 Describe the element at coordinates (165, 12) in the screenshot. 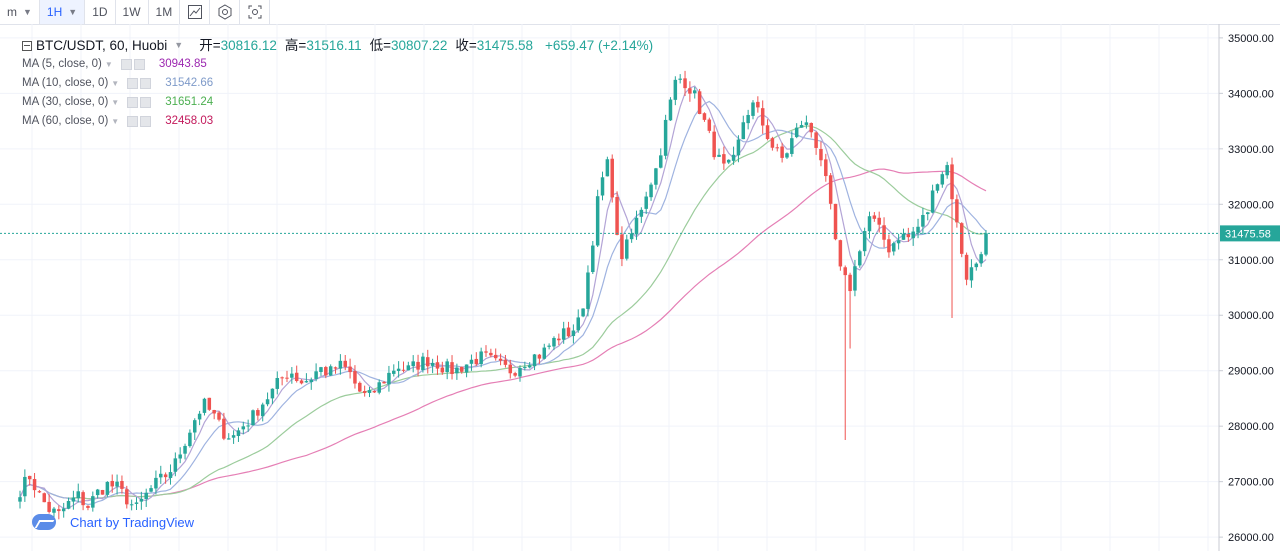

I see `interval-1m-button: 1M` at that location.